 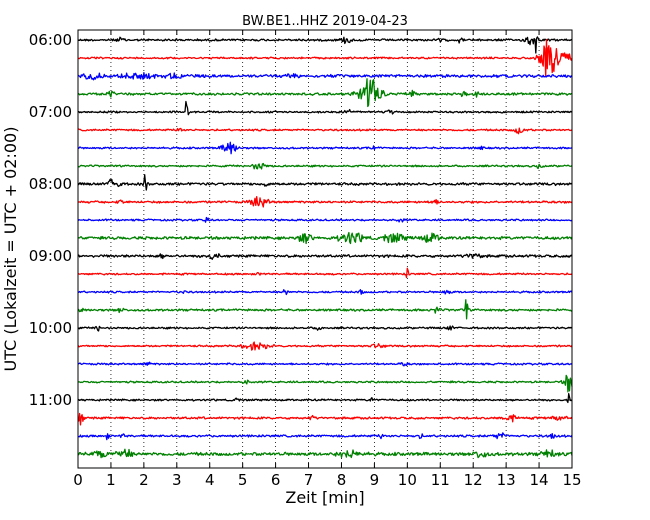 I want to click on x-tick-label: 4, so click(x=210, y=480).